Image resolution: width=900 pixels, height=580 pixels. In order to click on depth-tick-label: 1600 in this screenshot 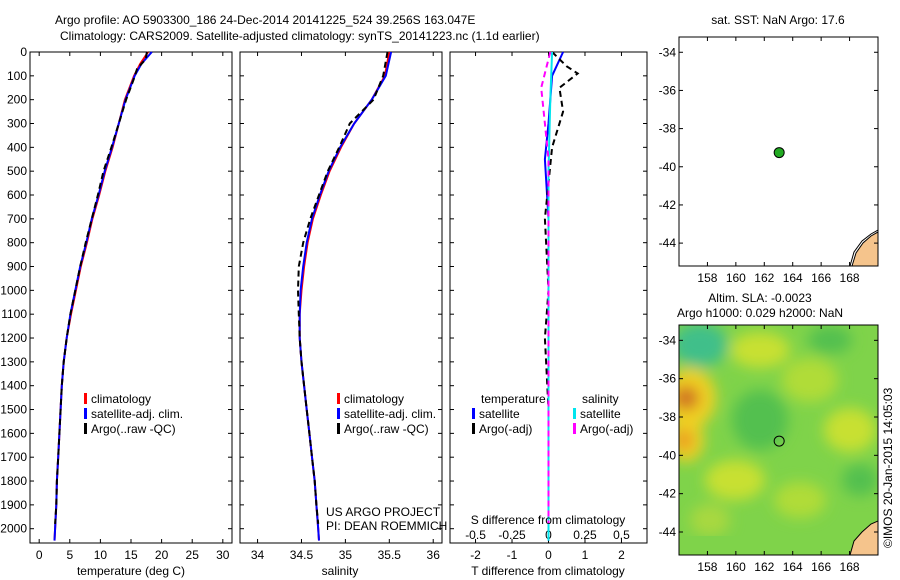, I will do `click(13, 433)`.